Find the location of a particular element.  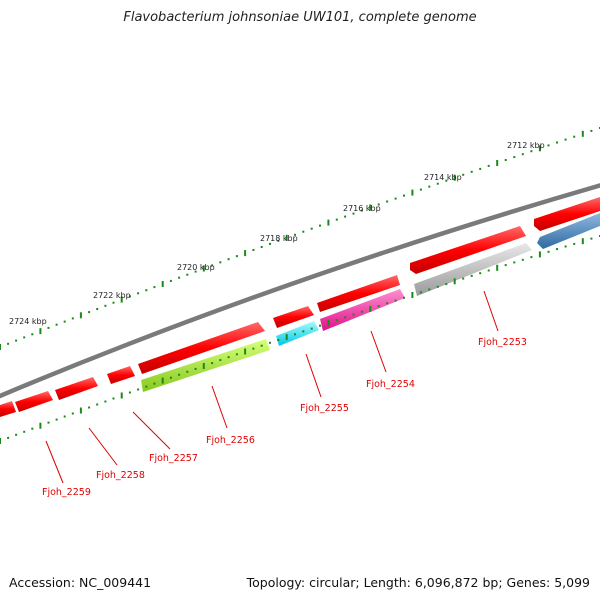

kbp-label-2716: 2716 kbp is located at coordinates (362, 208).